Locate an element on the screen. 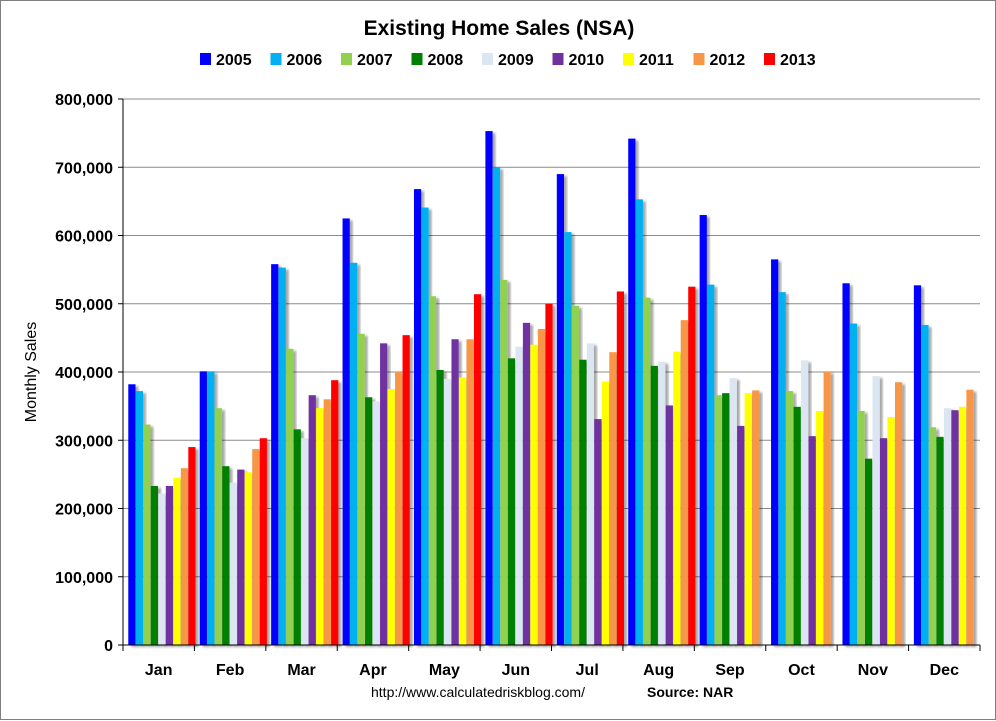 This screenshot has width=996, height=721. bar-2009-sep is located at coordinates (733, 511).